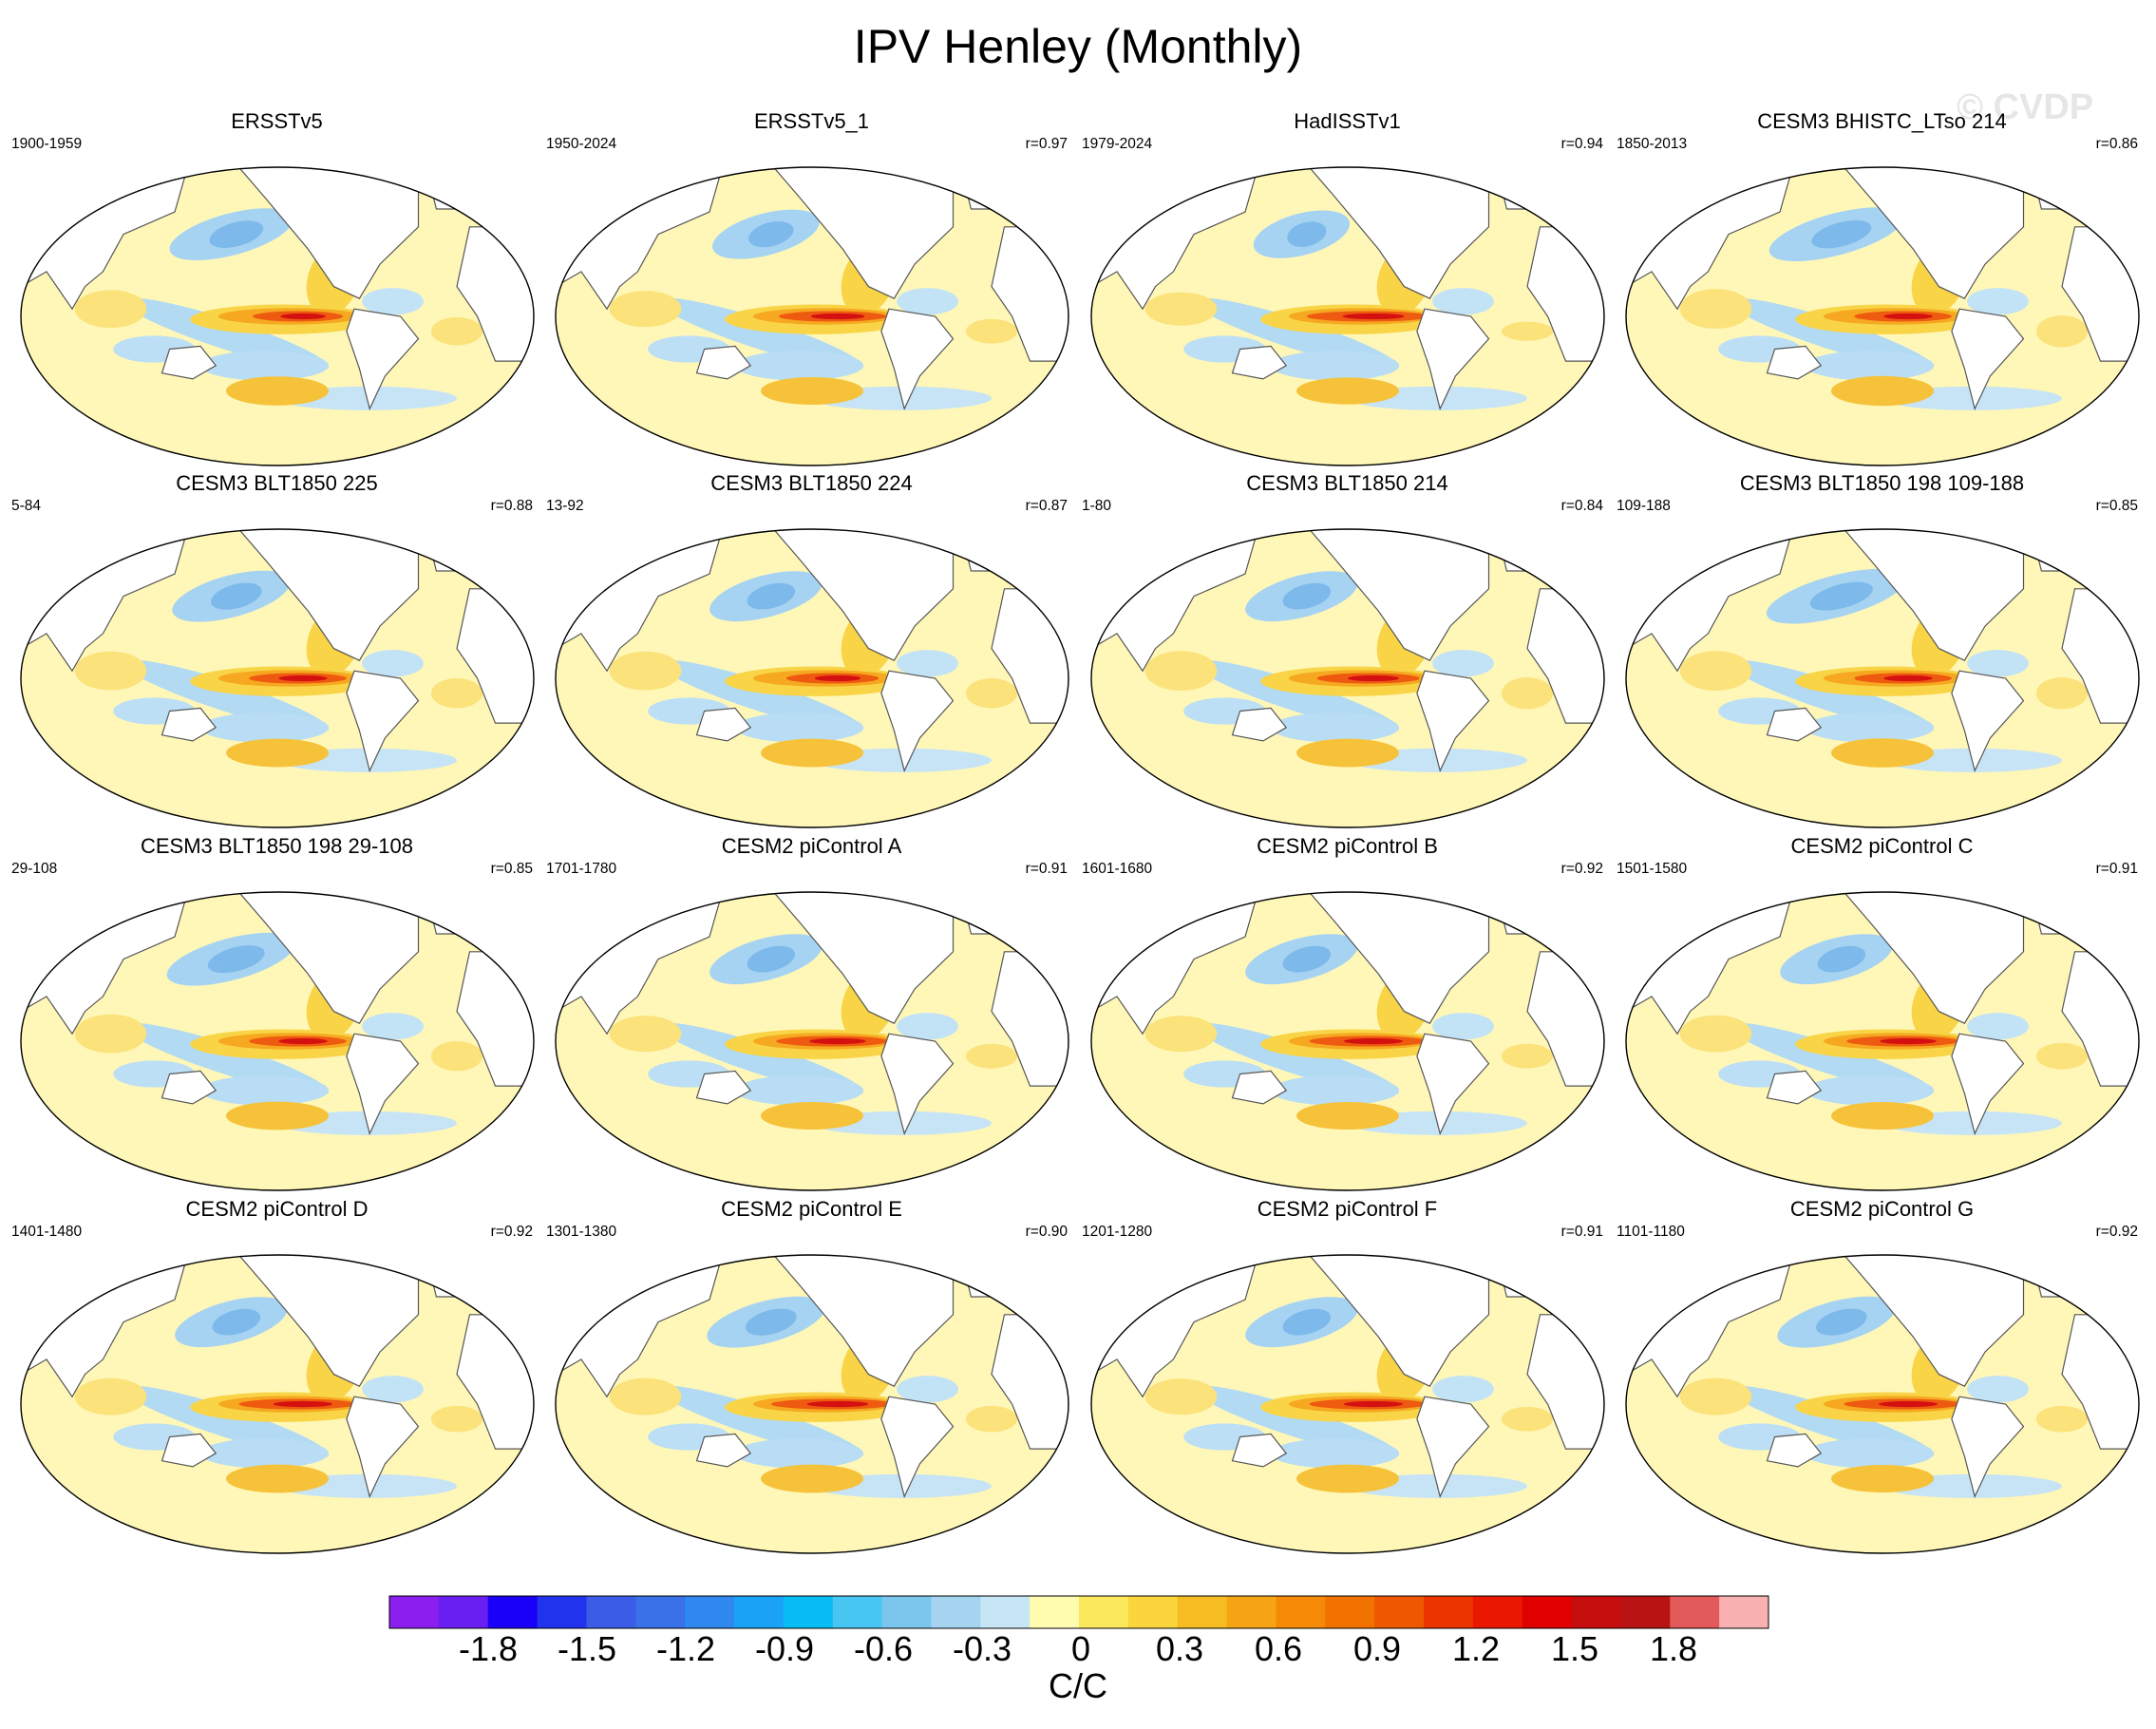  Describe the element at coordinates (1347, 483) in the screenshot. I see `panel-title: CESM3 BLT1850 214` at that location.